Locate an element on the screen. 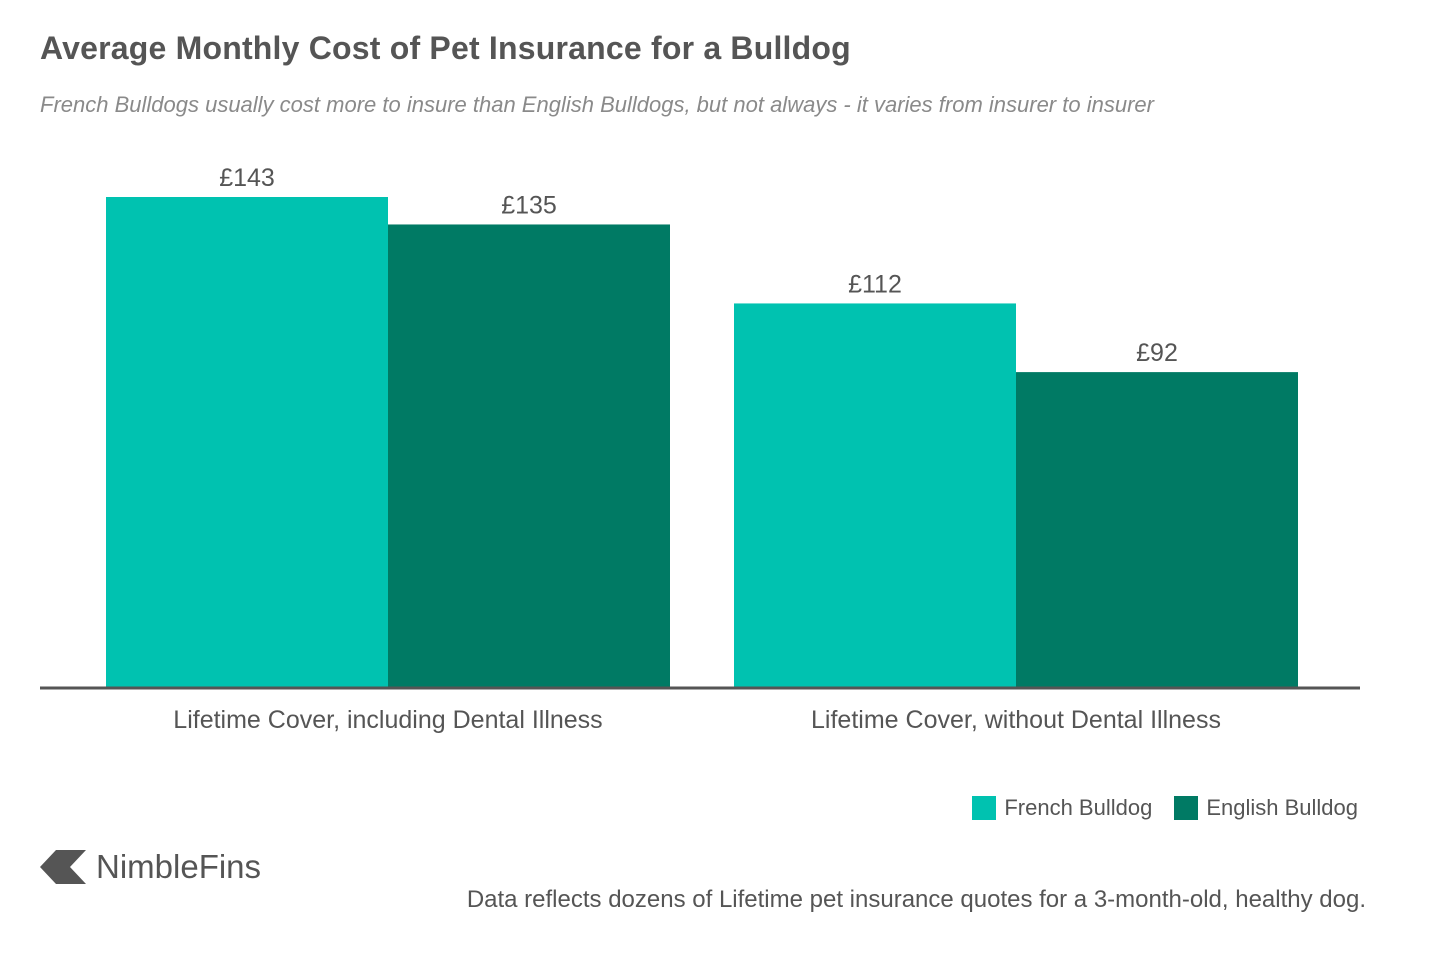  legend-item-french-bulldog: French Bulldog is located at coordinates (1062, 808).